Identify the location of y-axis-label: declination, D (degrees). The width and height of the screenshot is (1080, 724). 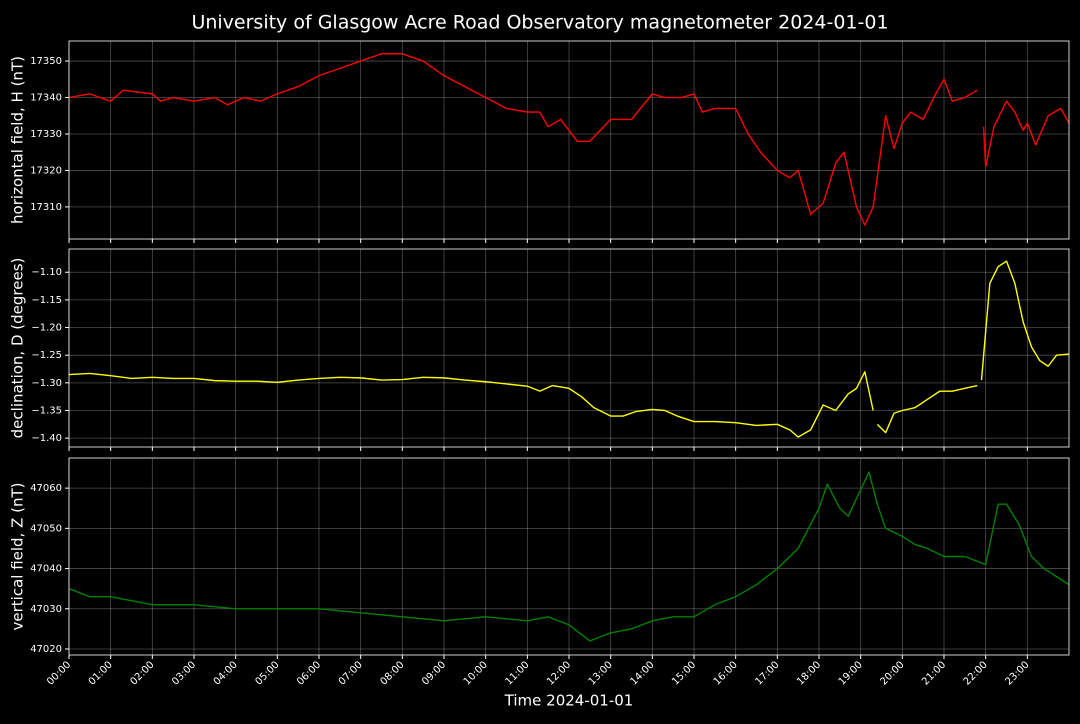
(18, 348).